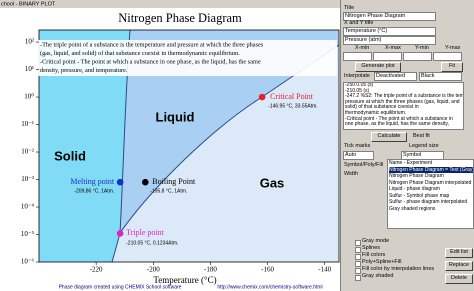 The width and height of the screenshot is (474, 291). What do you see at coordinates (431, 169) in the screenshot?
I see `list-item: Nitrogen Phase Diagram = Text (Gray)` at bounding box center [431, 169].